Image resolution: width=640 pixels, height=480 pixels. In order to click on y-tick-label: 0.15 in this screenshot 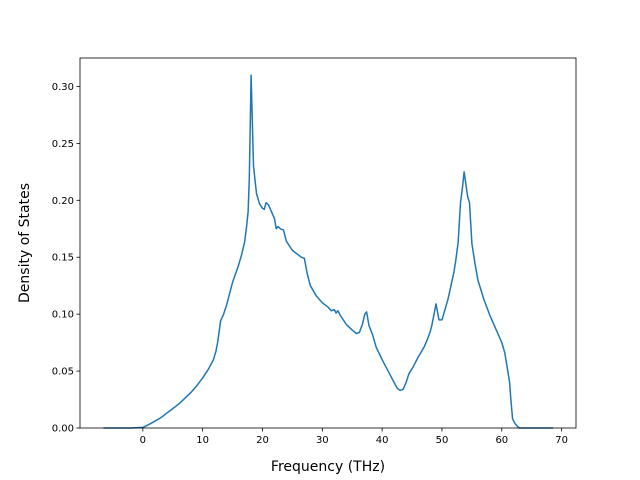, I will do `click(63, 258)`.